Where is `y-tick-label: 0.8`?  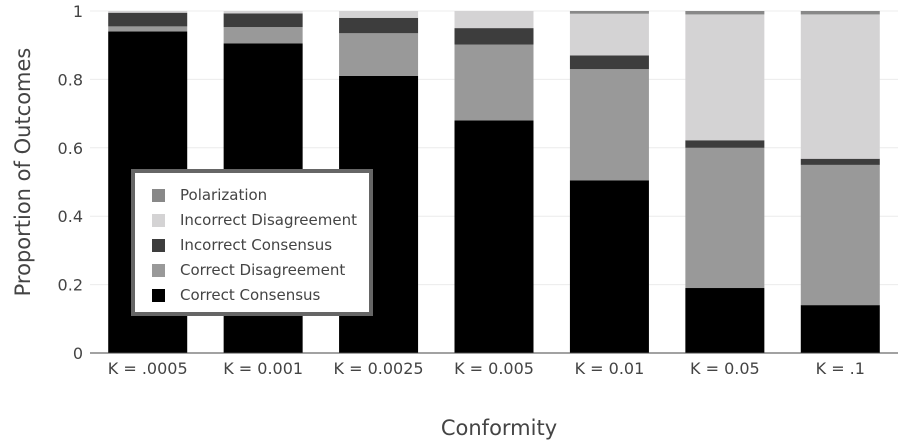
y-tick-label: 0.8 is located at coordinates (70, 79).